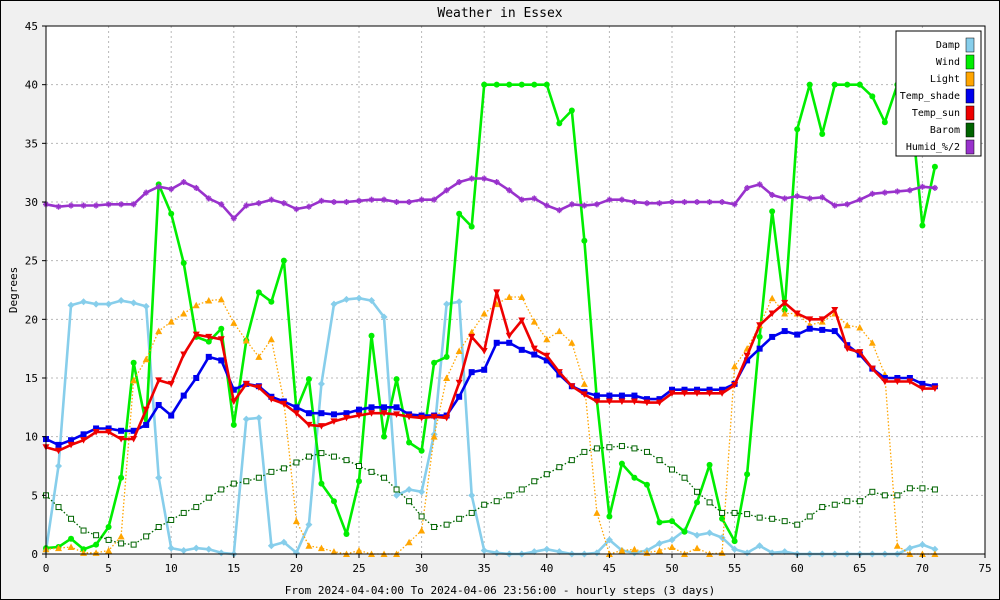  Describe the element at coordinates (31, 319) in the screenshot. I see `y-tick-label: 20` at that location.